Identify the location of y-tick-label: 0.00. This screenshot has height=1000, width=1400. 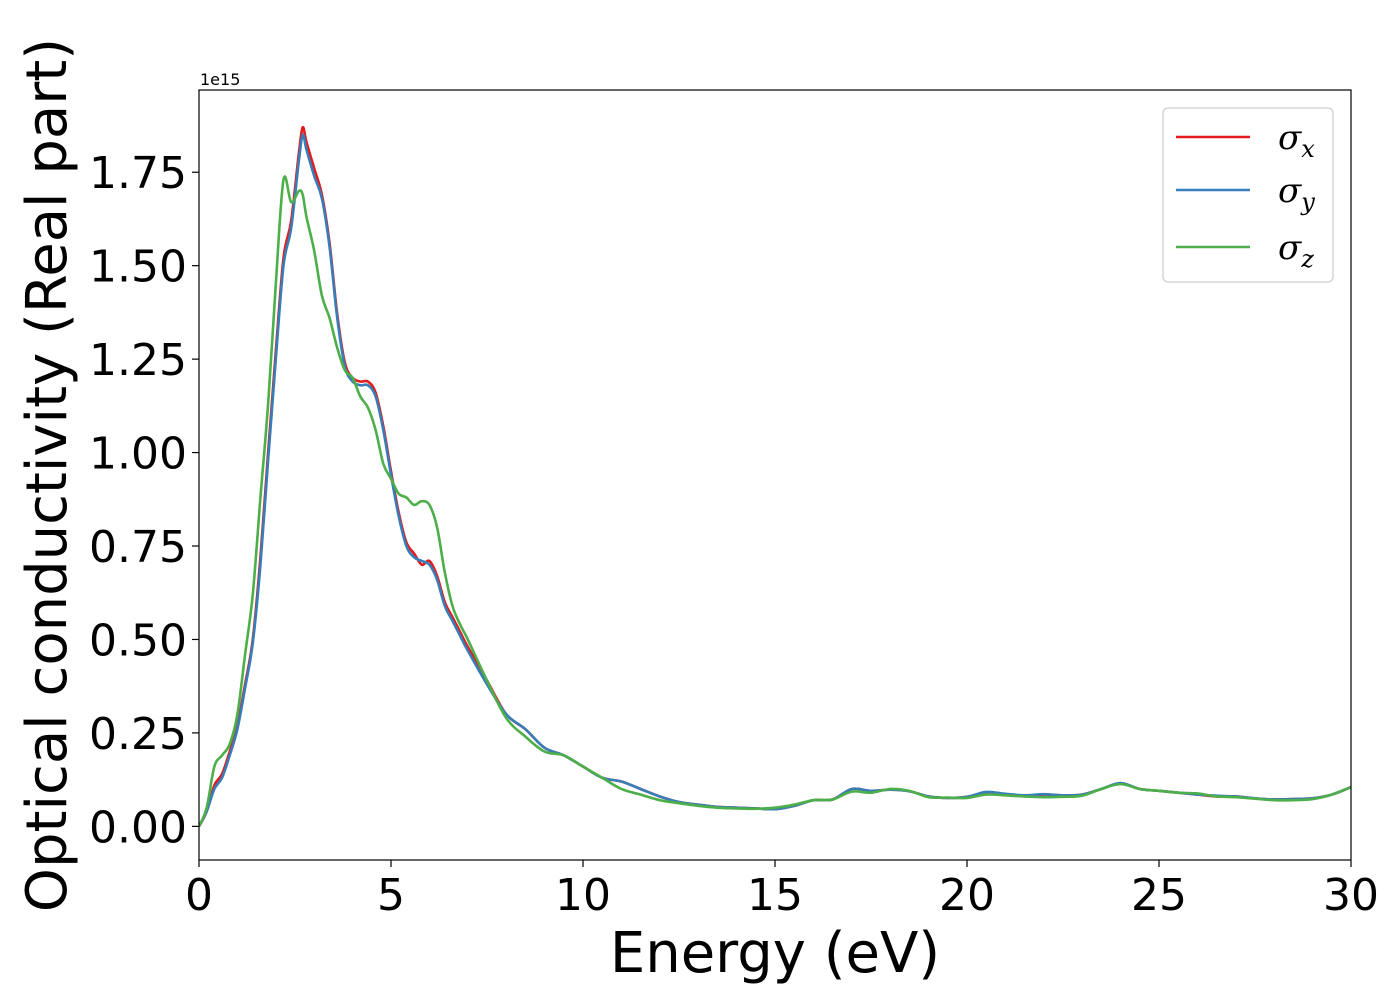
(138, 827).